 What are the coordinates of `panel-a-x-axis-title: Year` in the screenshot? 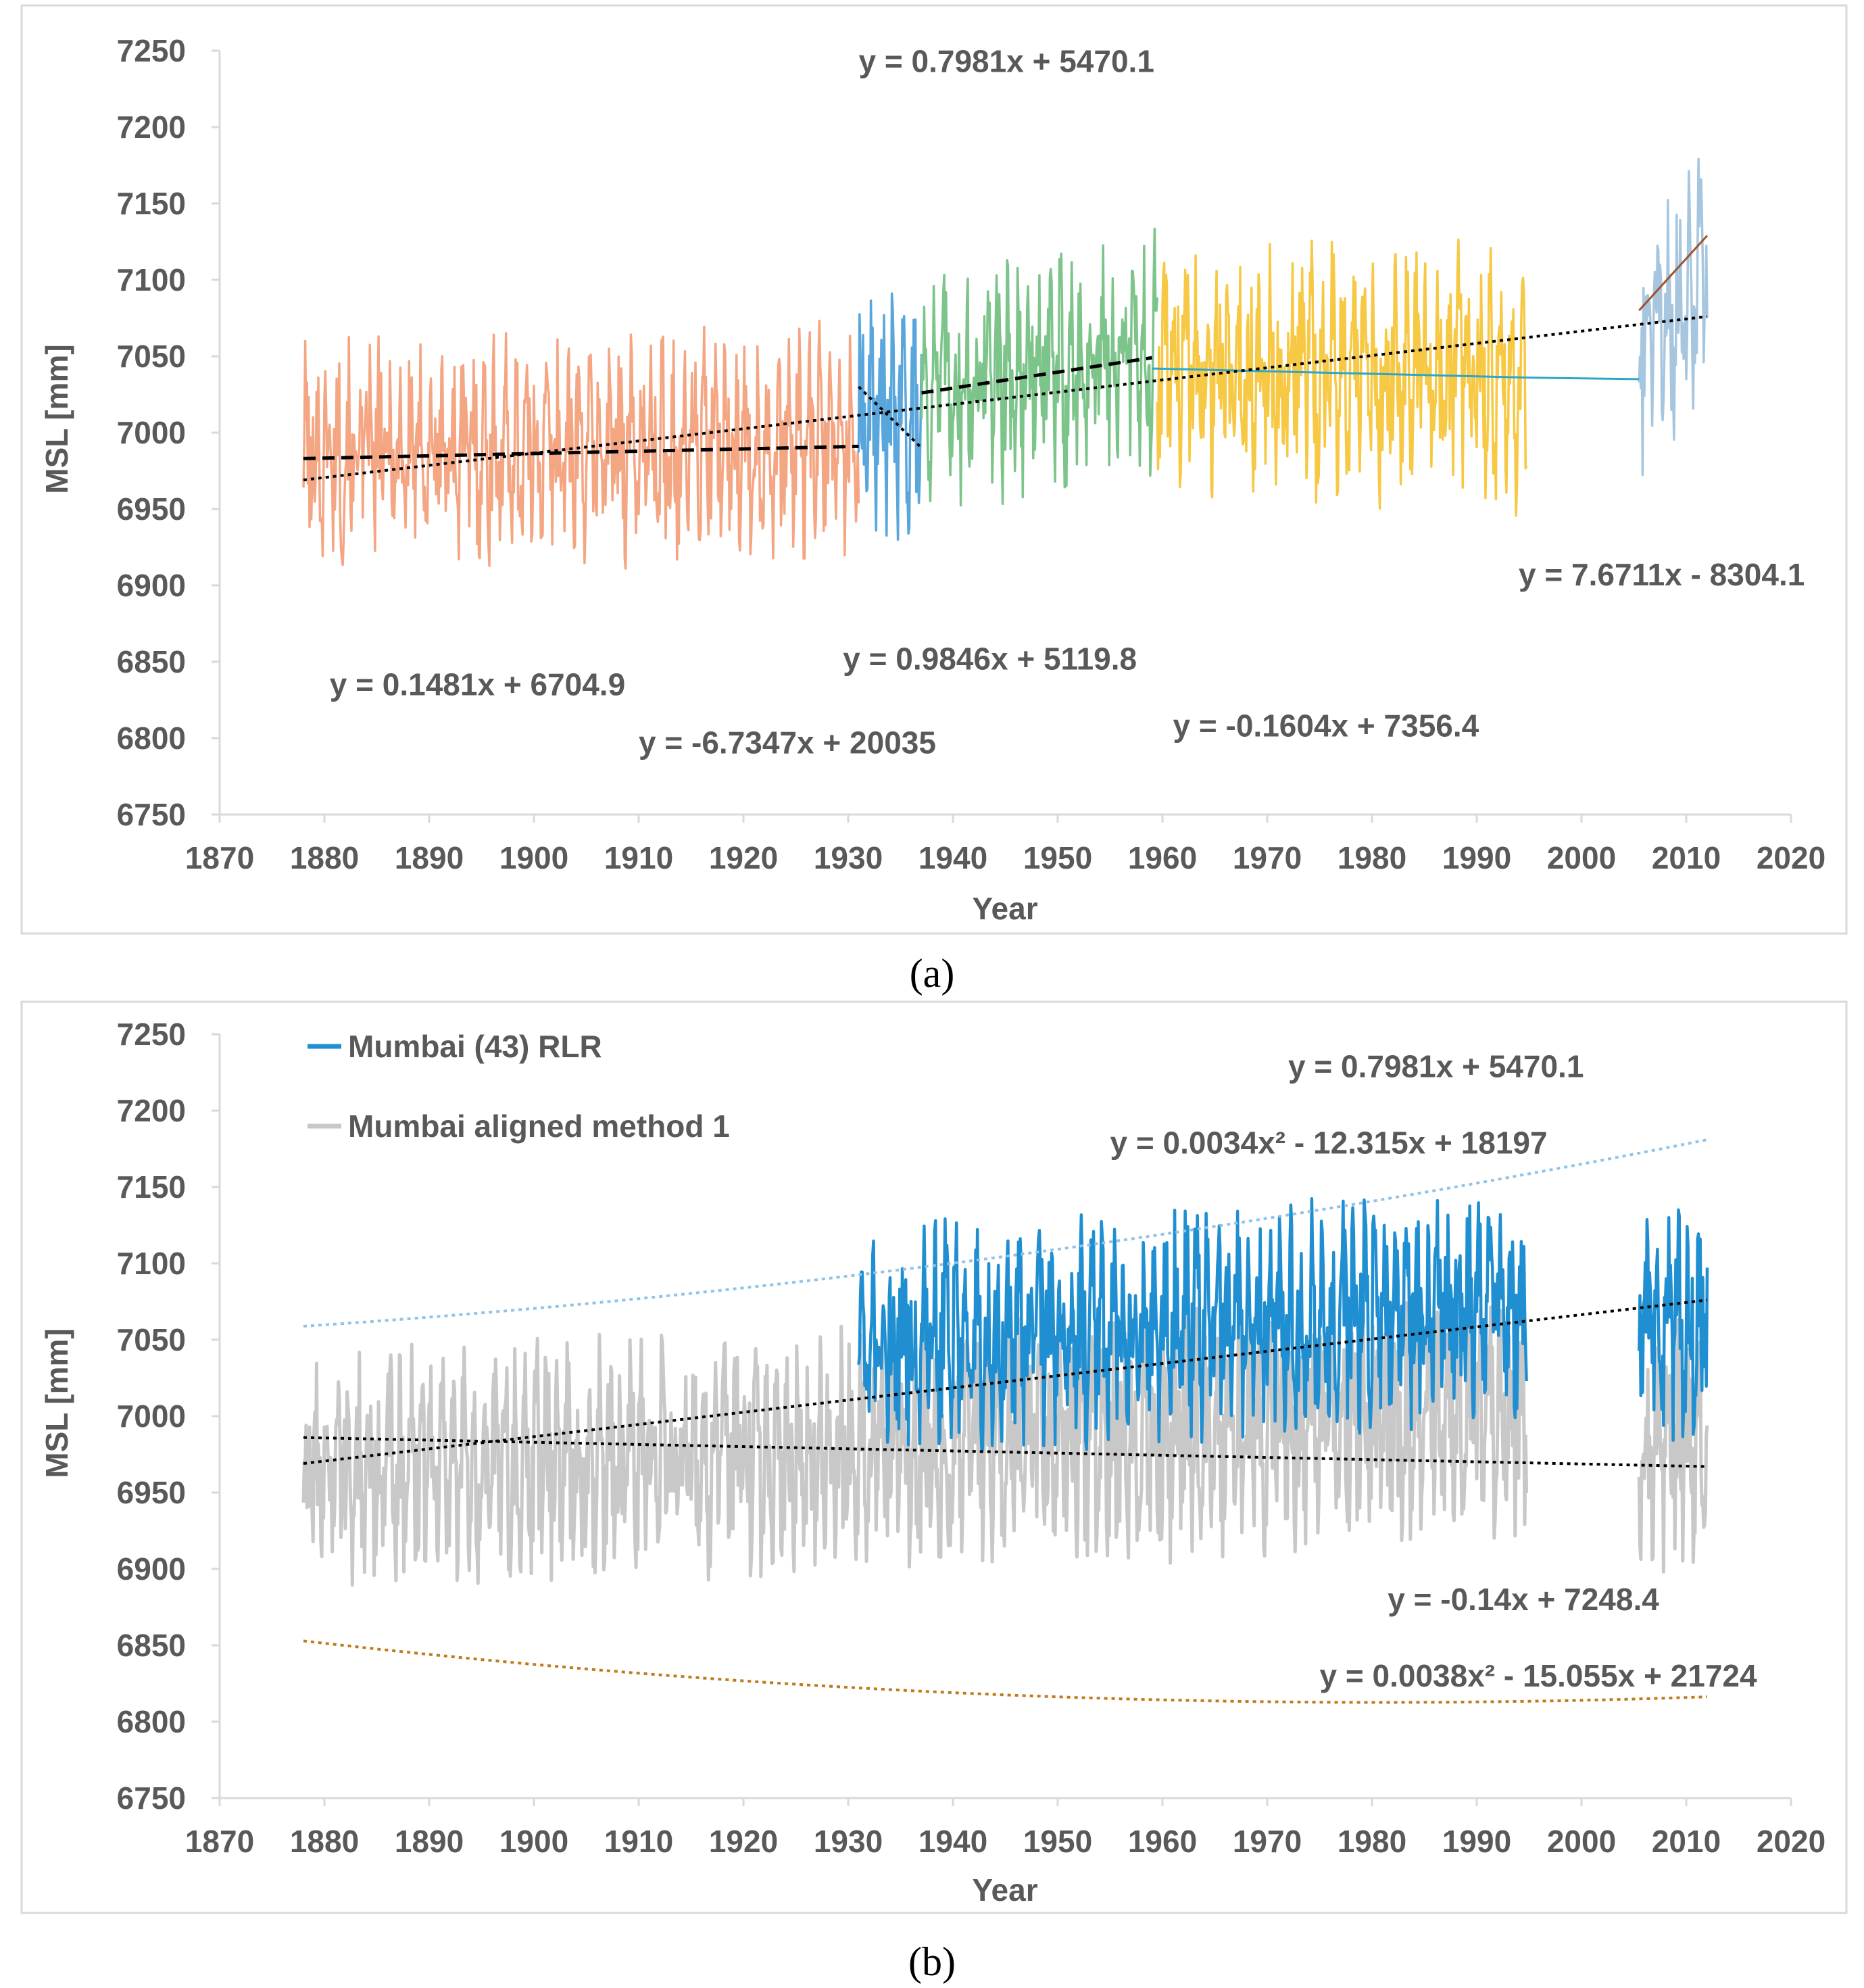 It's located at (1005, 908).